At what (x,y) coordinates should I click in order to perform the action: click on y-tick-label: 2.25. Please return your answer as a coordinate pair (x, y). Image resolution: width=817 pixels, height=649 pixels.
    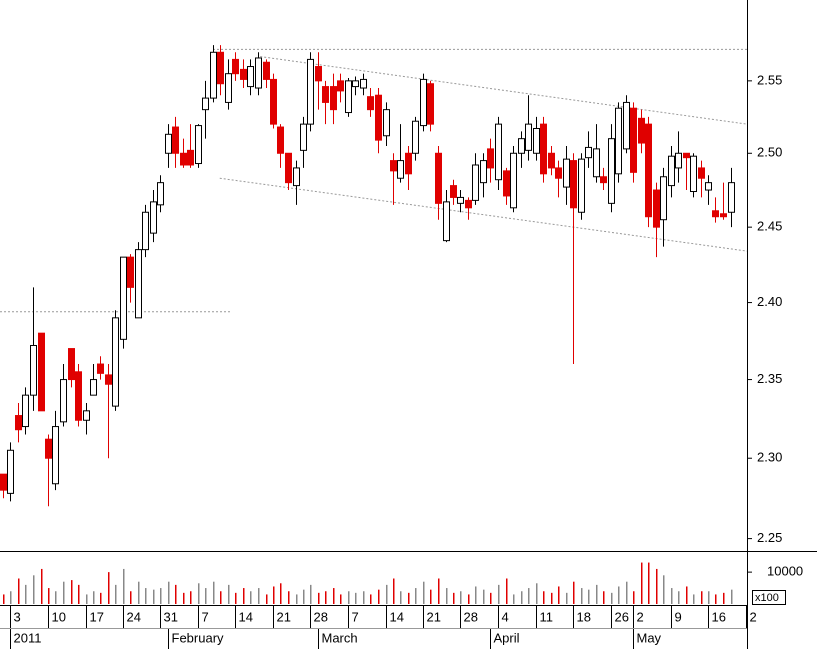
    Looking at the image, I should click on (769, 537).